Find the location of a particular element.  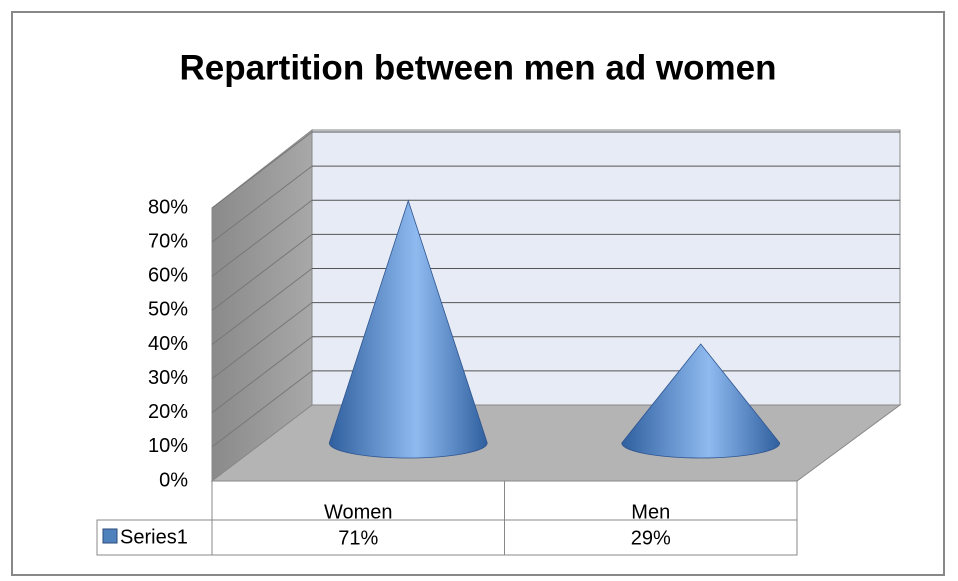

y-tick-label: 50% is located at coordinates (168, 310).